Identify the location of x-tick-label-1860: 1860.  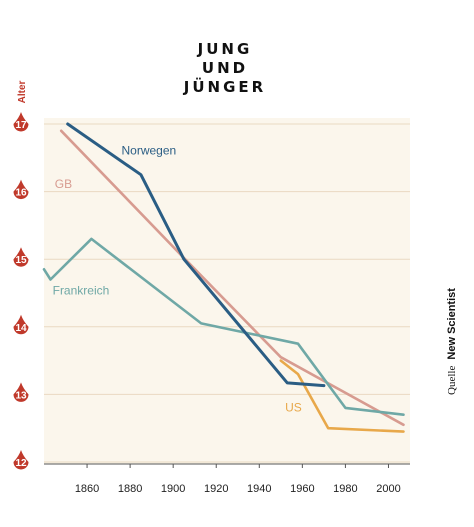
(87, 489).